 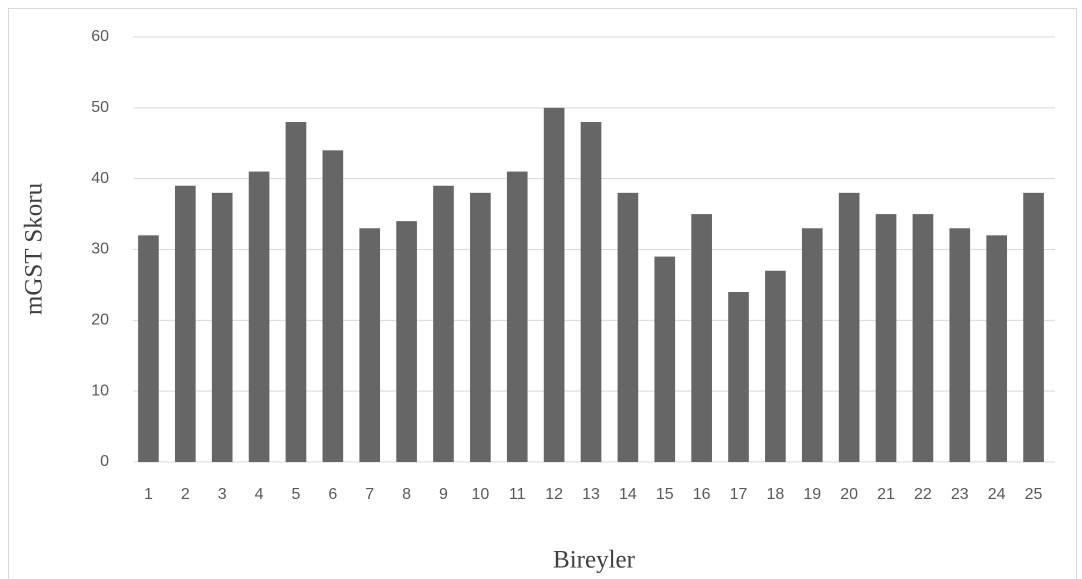 What do you see at coordinates (886, 494) in the screenshot?
I see `x-tick-label: 21` at bounding box center [886, 494].